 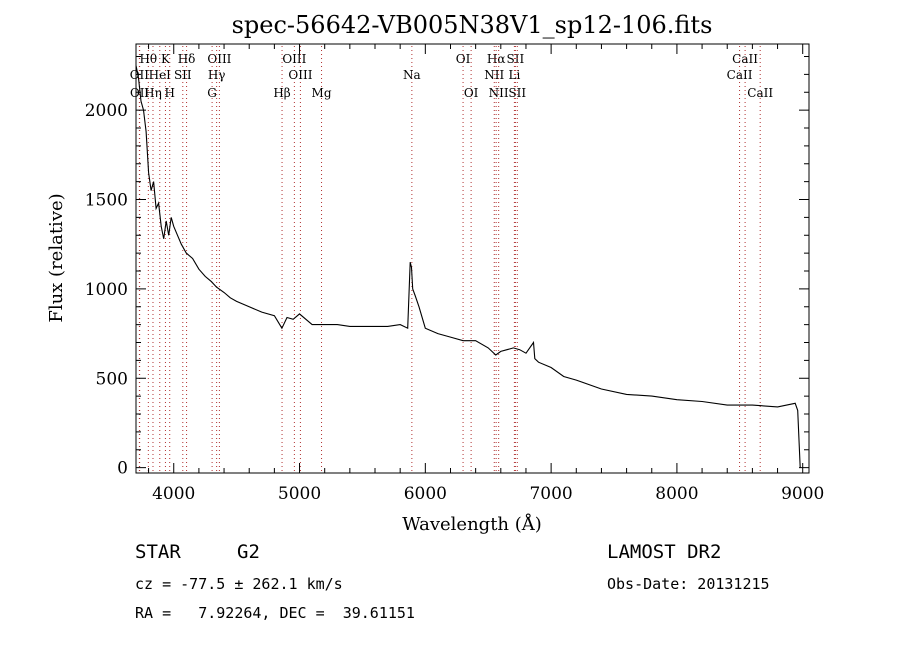 I want to click on spectral-line-label: K, so click(x=166, y=59).